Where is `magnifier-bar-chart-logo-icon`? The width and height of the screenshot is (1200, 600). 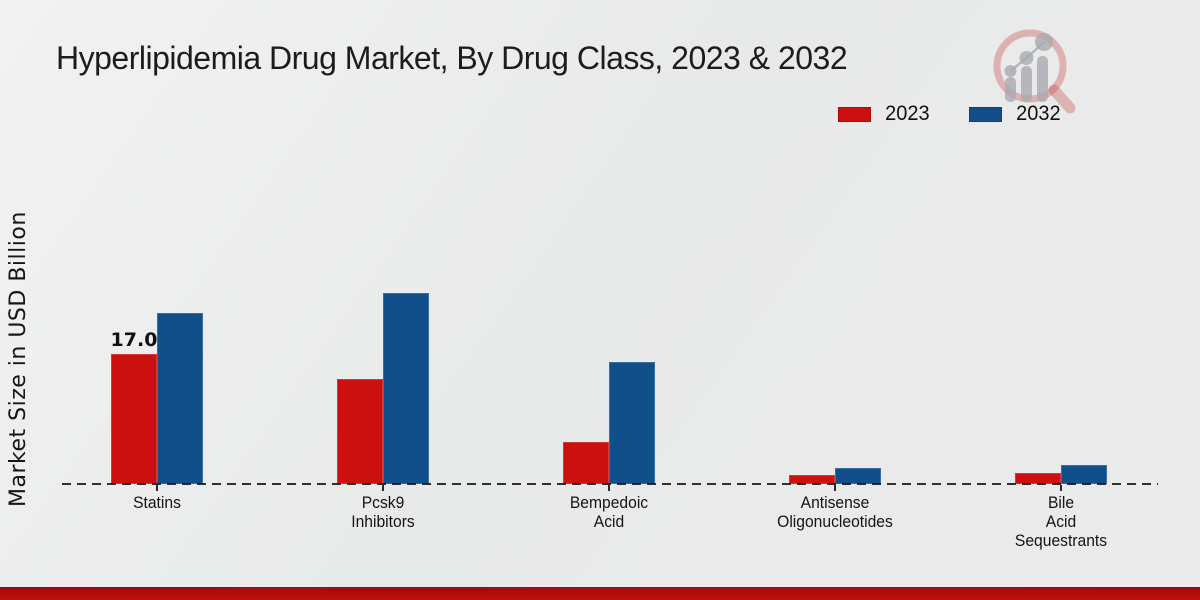
magnifier-bar-chart-logo-icon is located at coordinates (1034, 71).